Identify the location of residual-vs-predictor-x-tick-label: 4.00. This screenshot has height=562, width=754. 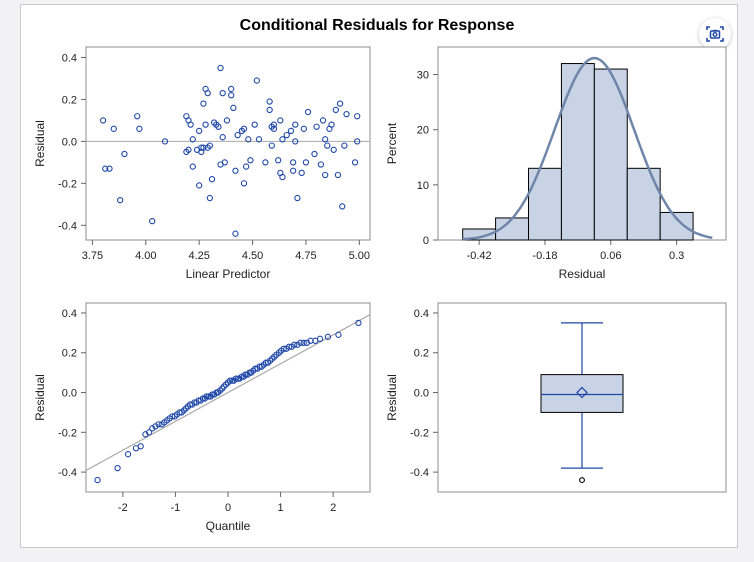
(145, 256).